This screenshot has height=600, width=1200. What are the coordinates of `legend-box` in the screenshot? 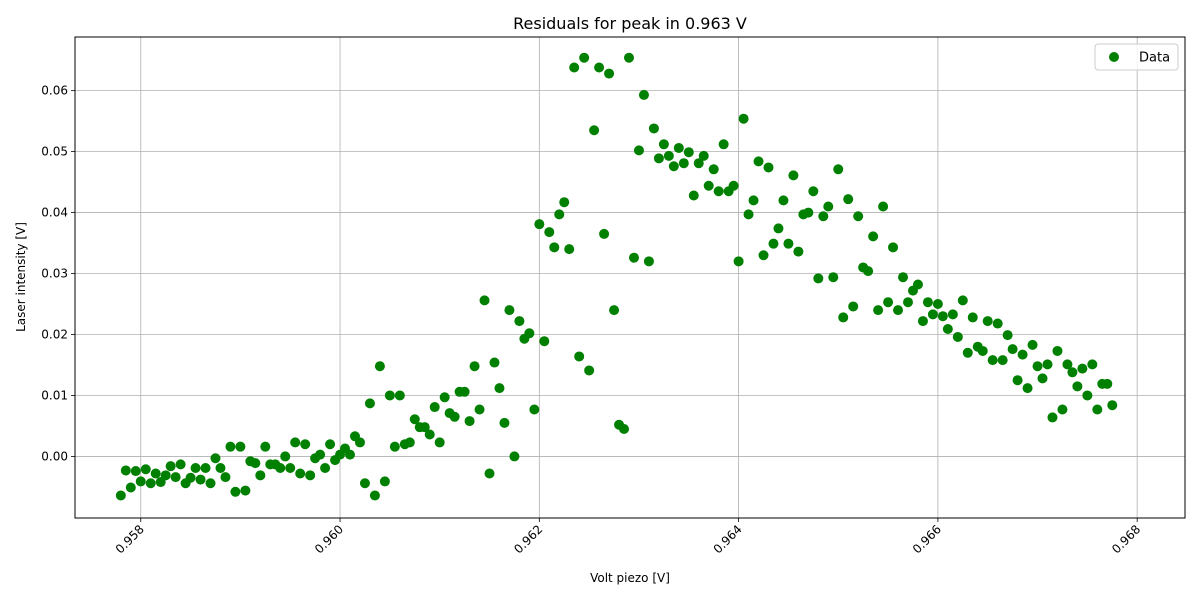 It's located at (1136, 57).